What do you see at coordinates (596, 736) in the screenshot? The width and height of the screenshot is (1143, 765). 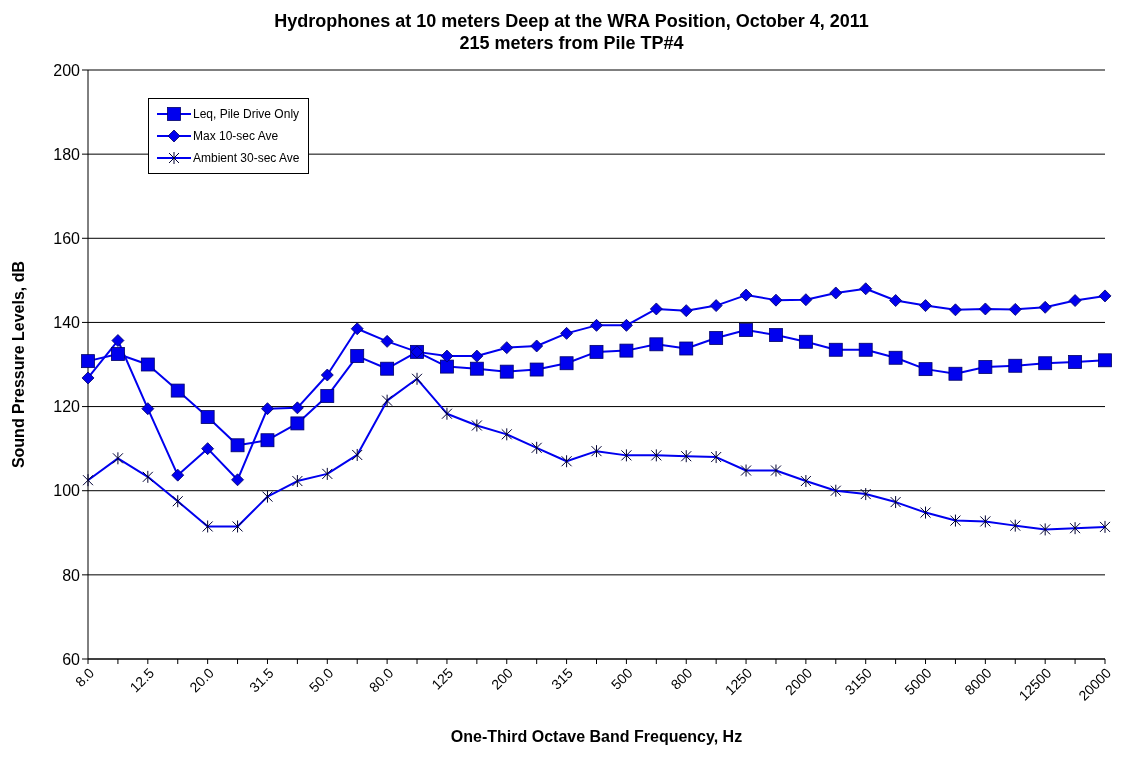 I see `x-axis-title: One-Third Octave Band Frequency, Hz` at bounding box center [596, 736].